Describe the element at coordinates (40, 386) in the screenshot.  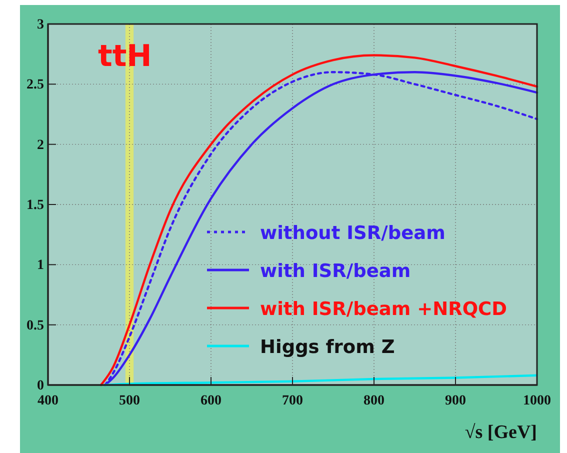
I see `y-tick-label: 0` at that location.